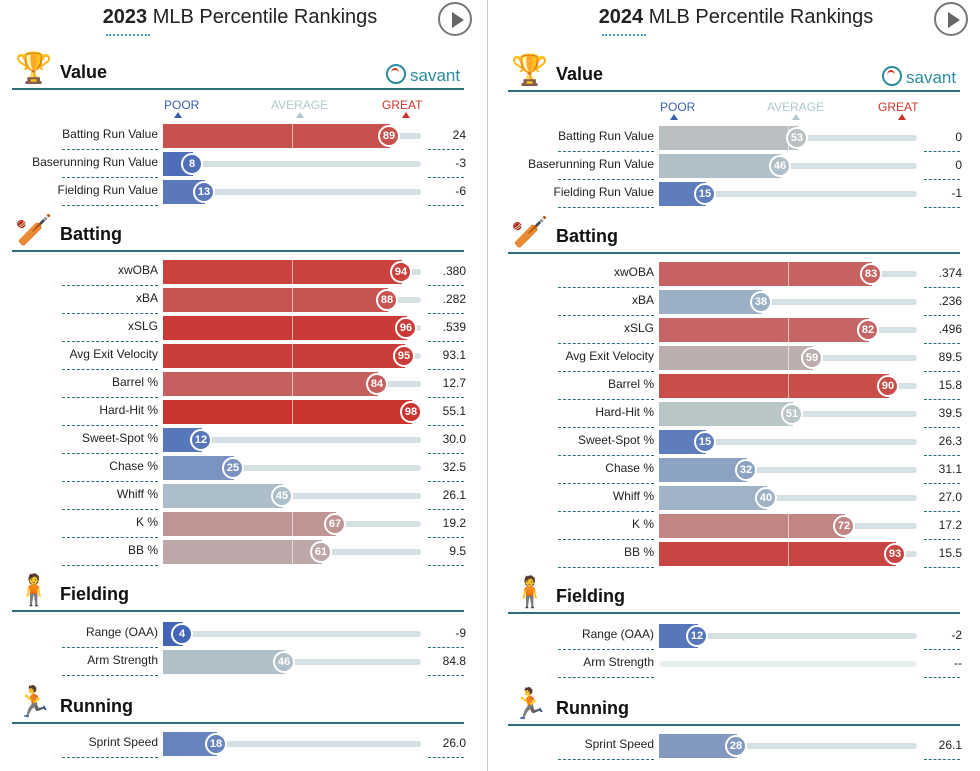  I want to click on section-rule, so click(734, 725).